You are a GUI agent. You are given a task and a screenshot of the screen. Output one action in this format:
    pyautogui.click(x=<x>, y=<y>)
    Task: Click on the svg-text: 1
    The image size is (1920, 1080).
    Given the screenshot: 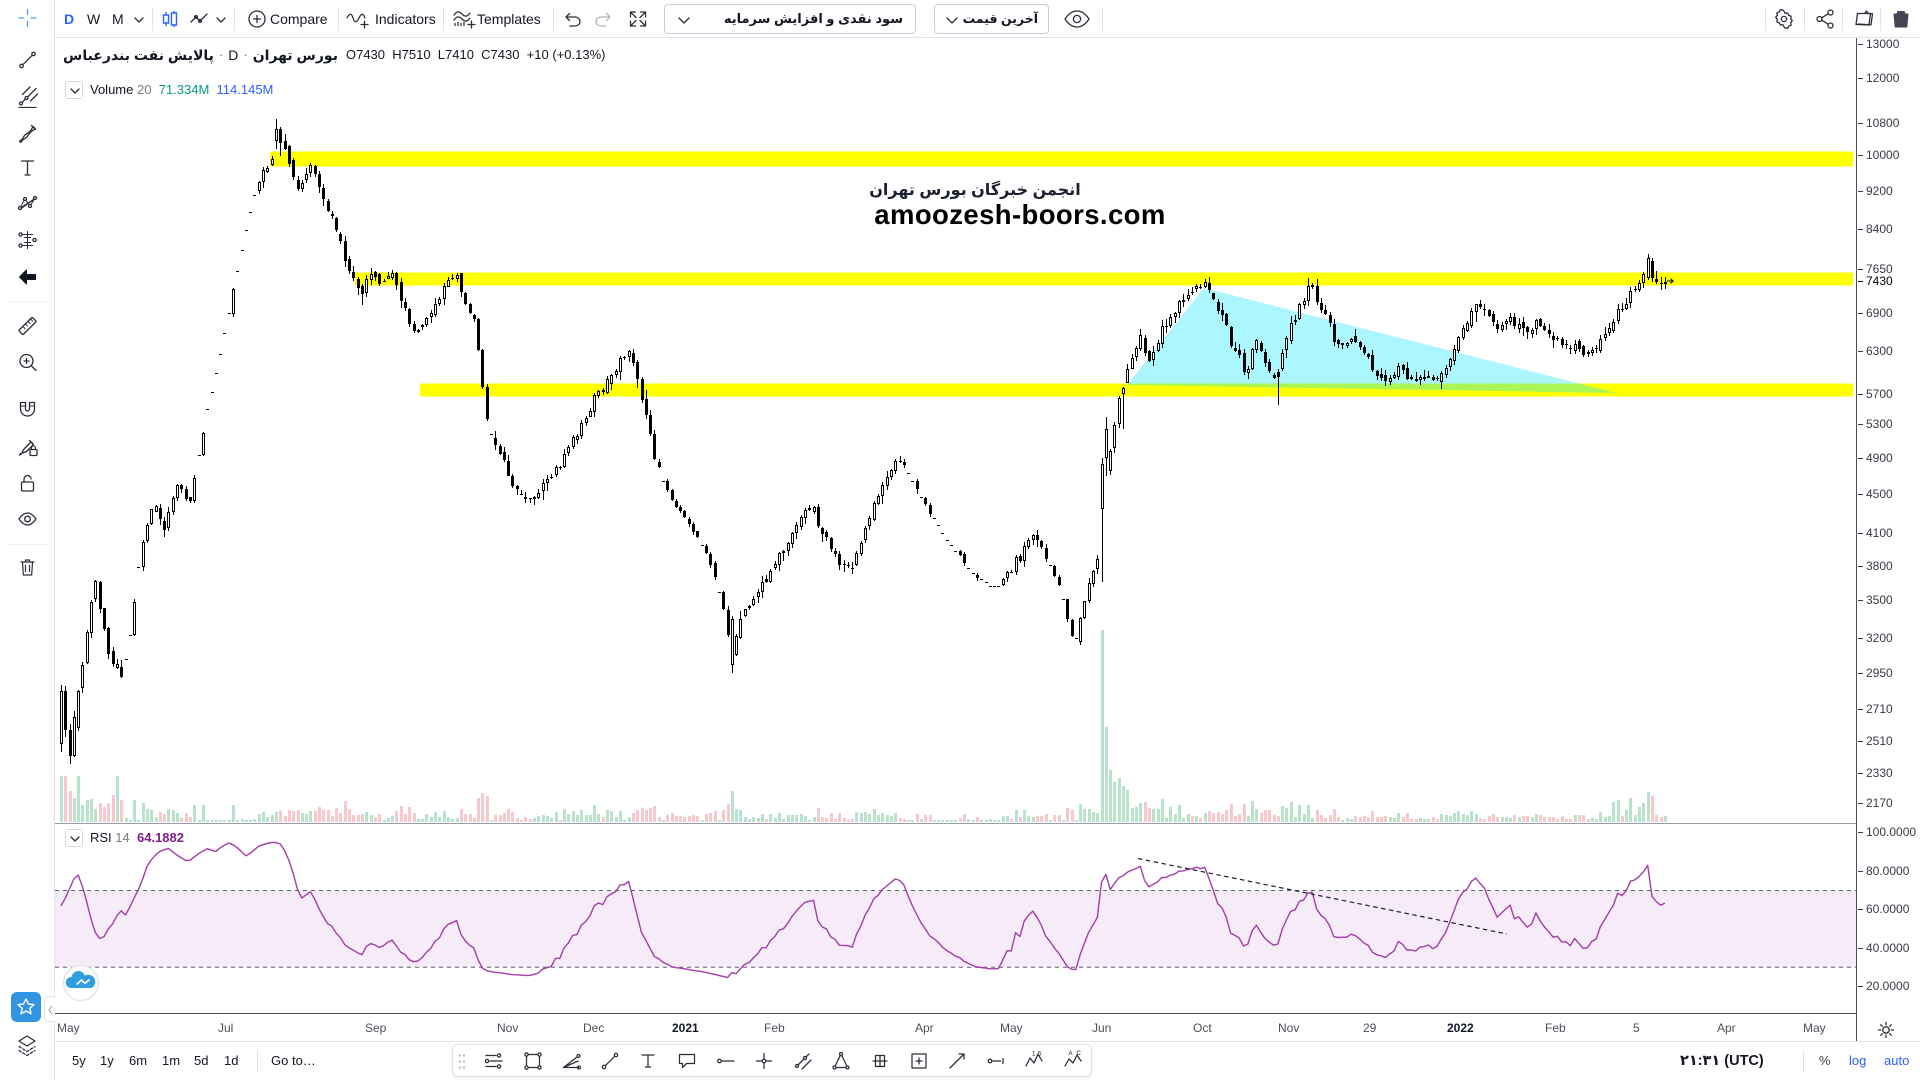 What is the action you would take?
    pyautogui.click(x=1034, y=1055)
    